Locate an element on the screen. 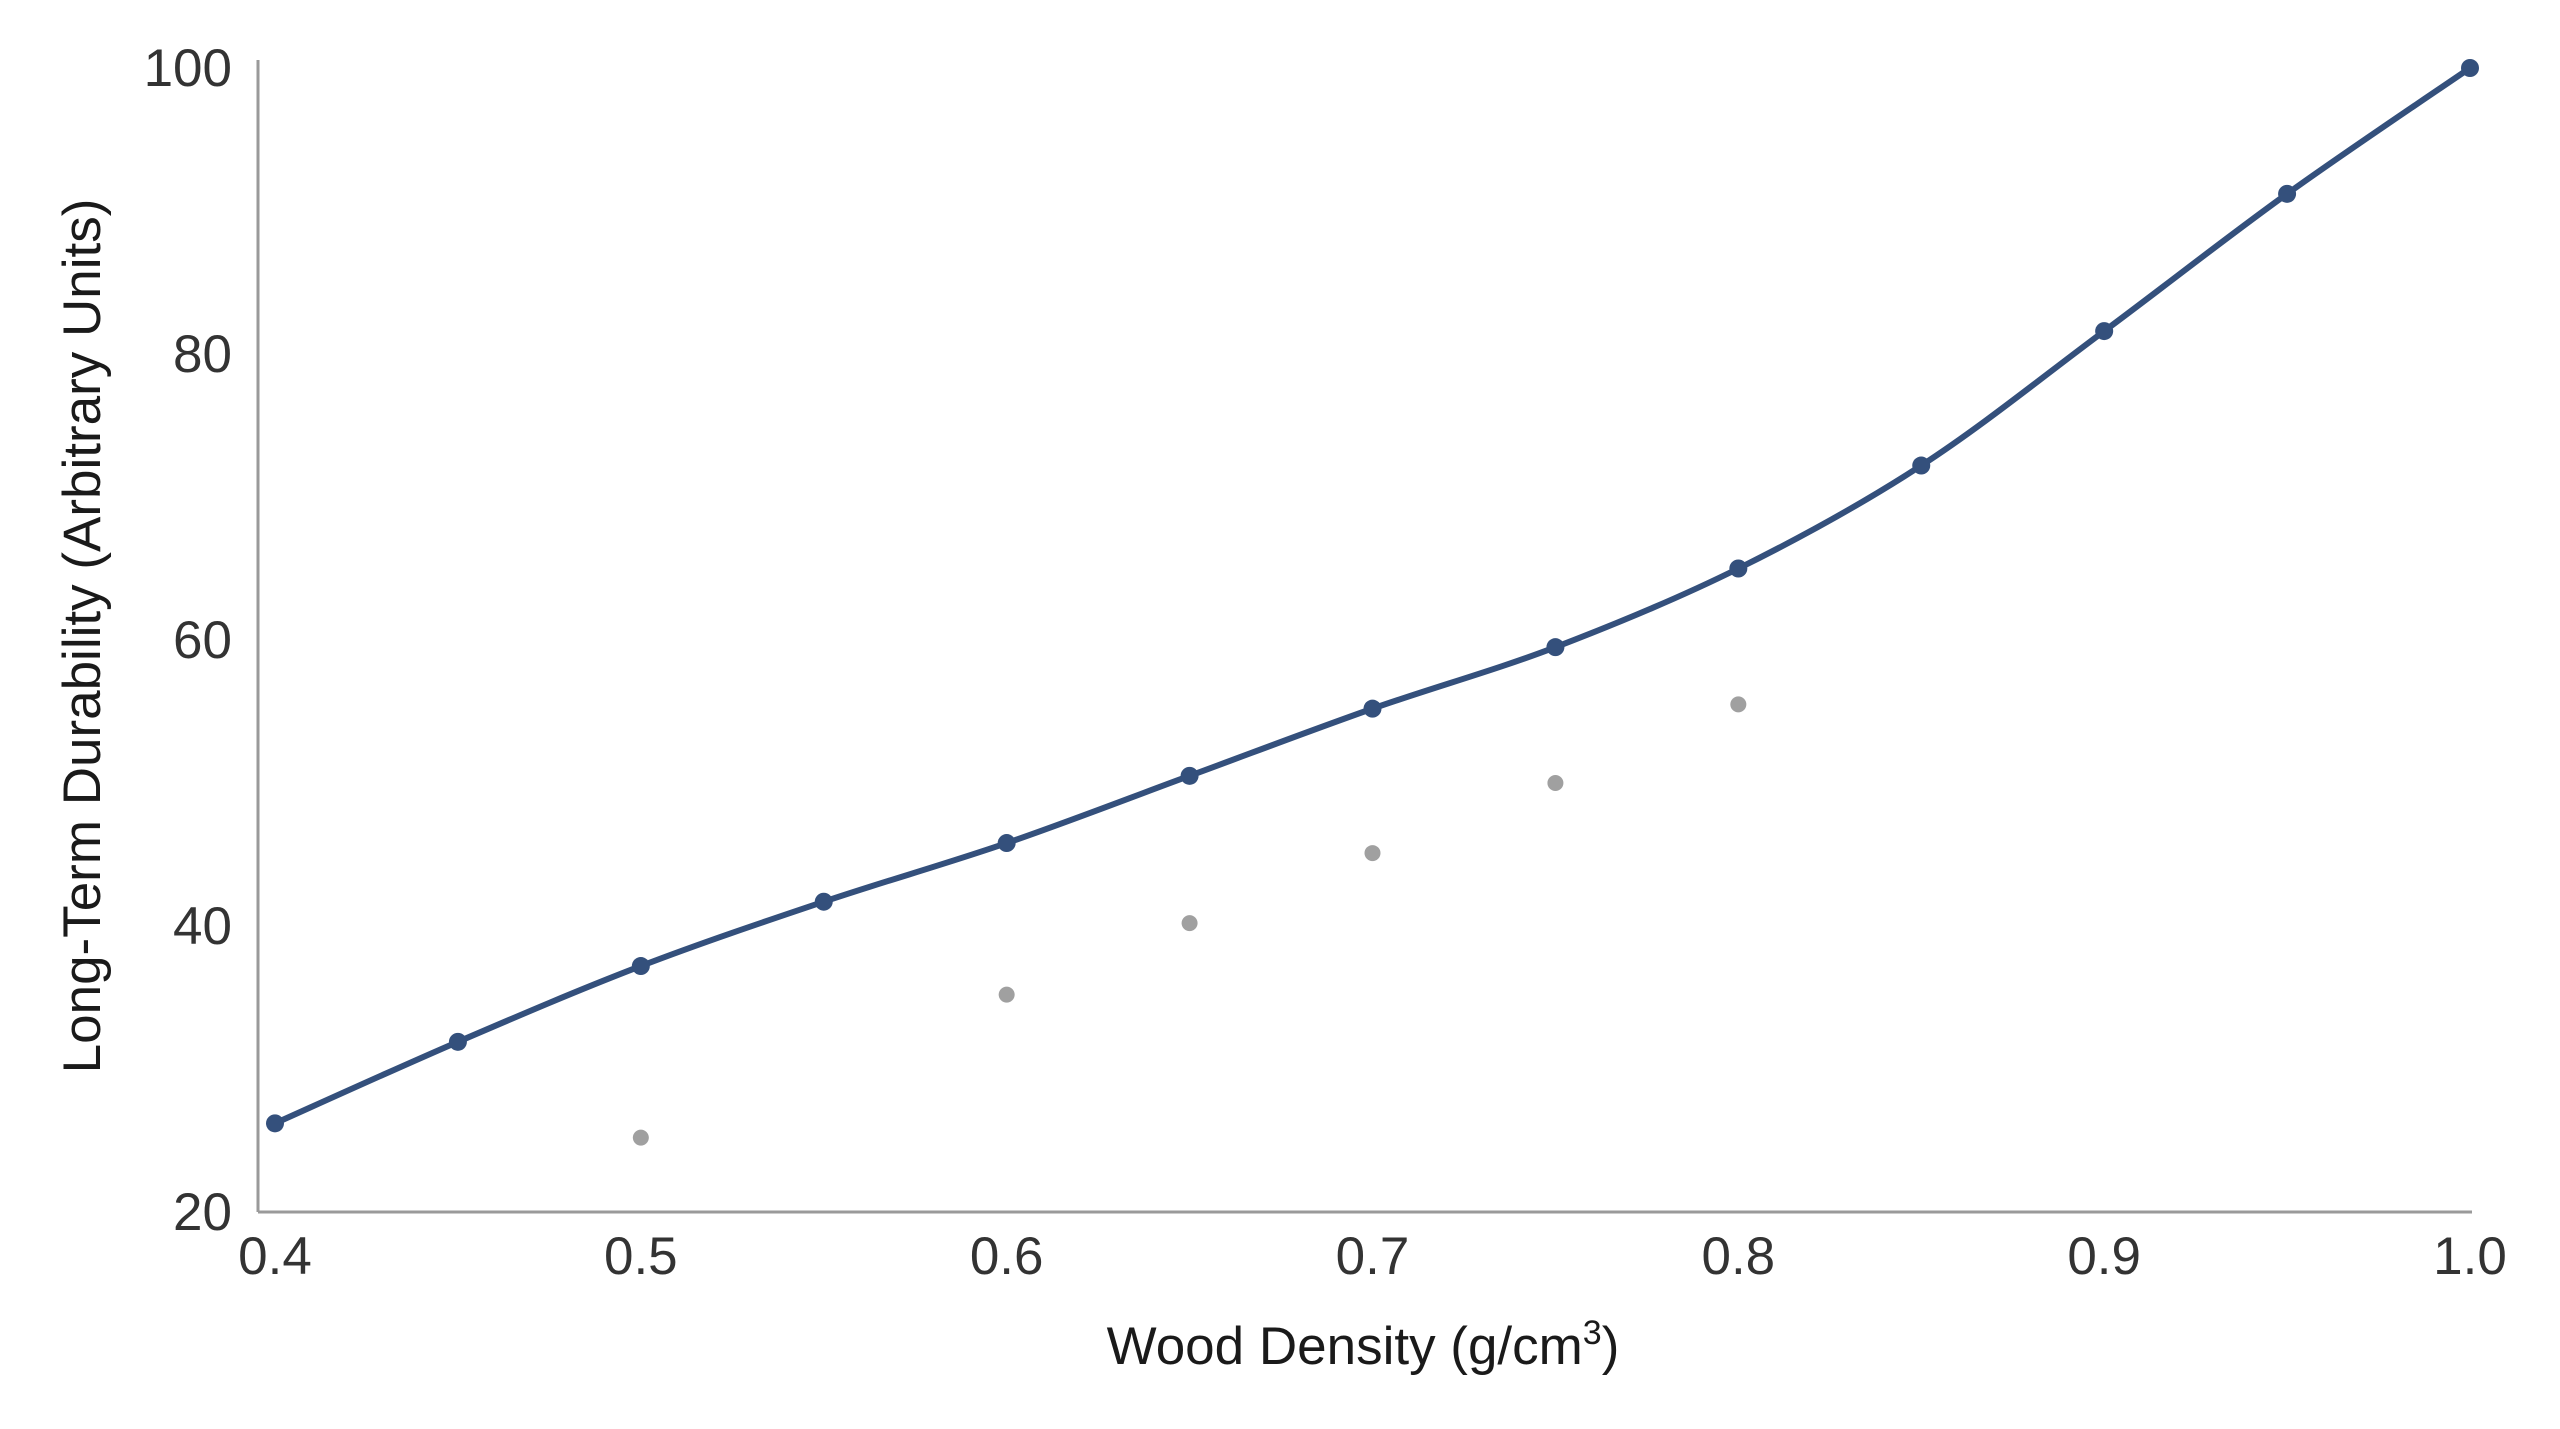 Image resolution: width=2560 pixels, height=1429 pixels. y-tick-label: 20 is located at coordinates (202, 1212).